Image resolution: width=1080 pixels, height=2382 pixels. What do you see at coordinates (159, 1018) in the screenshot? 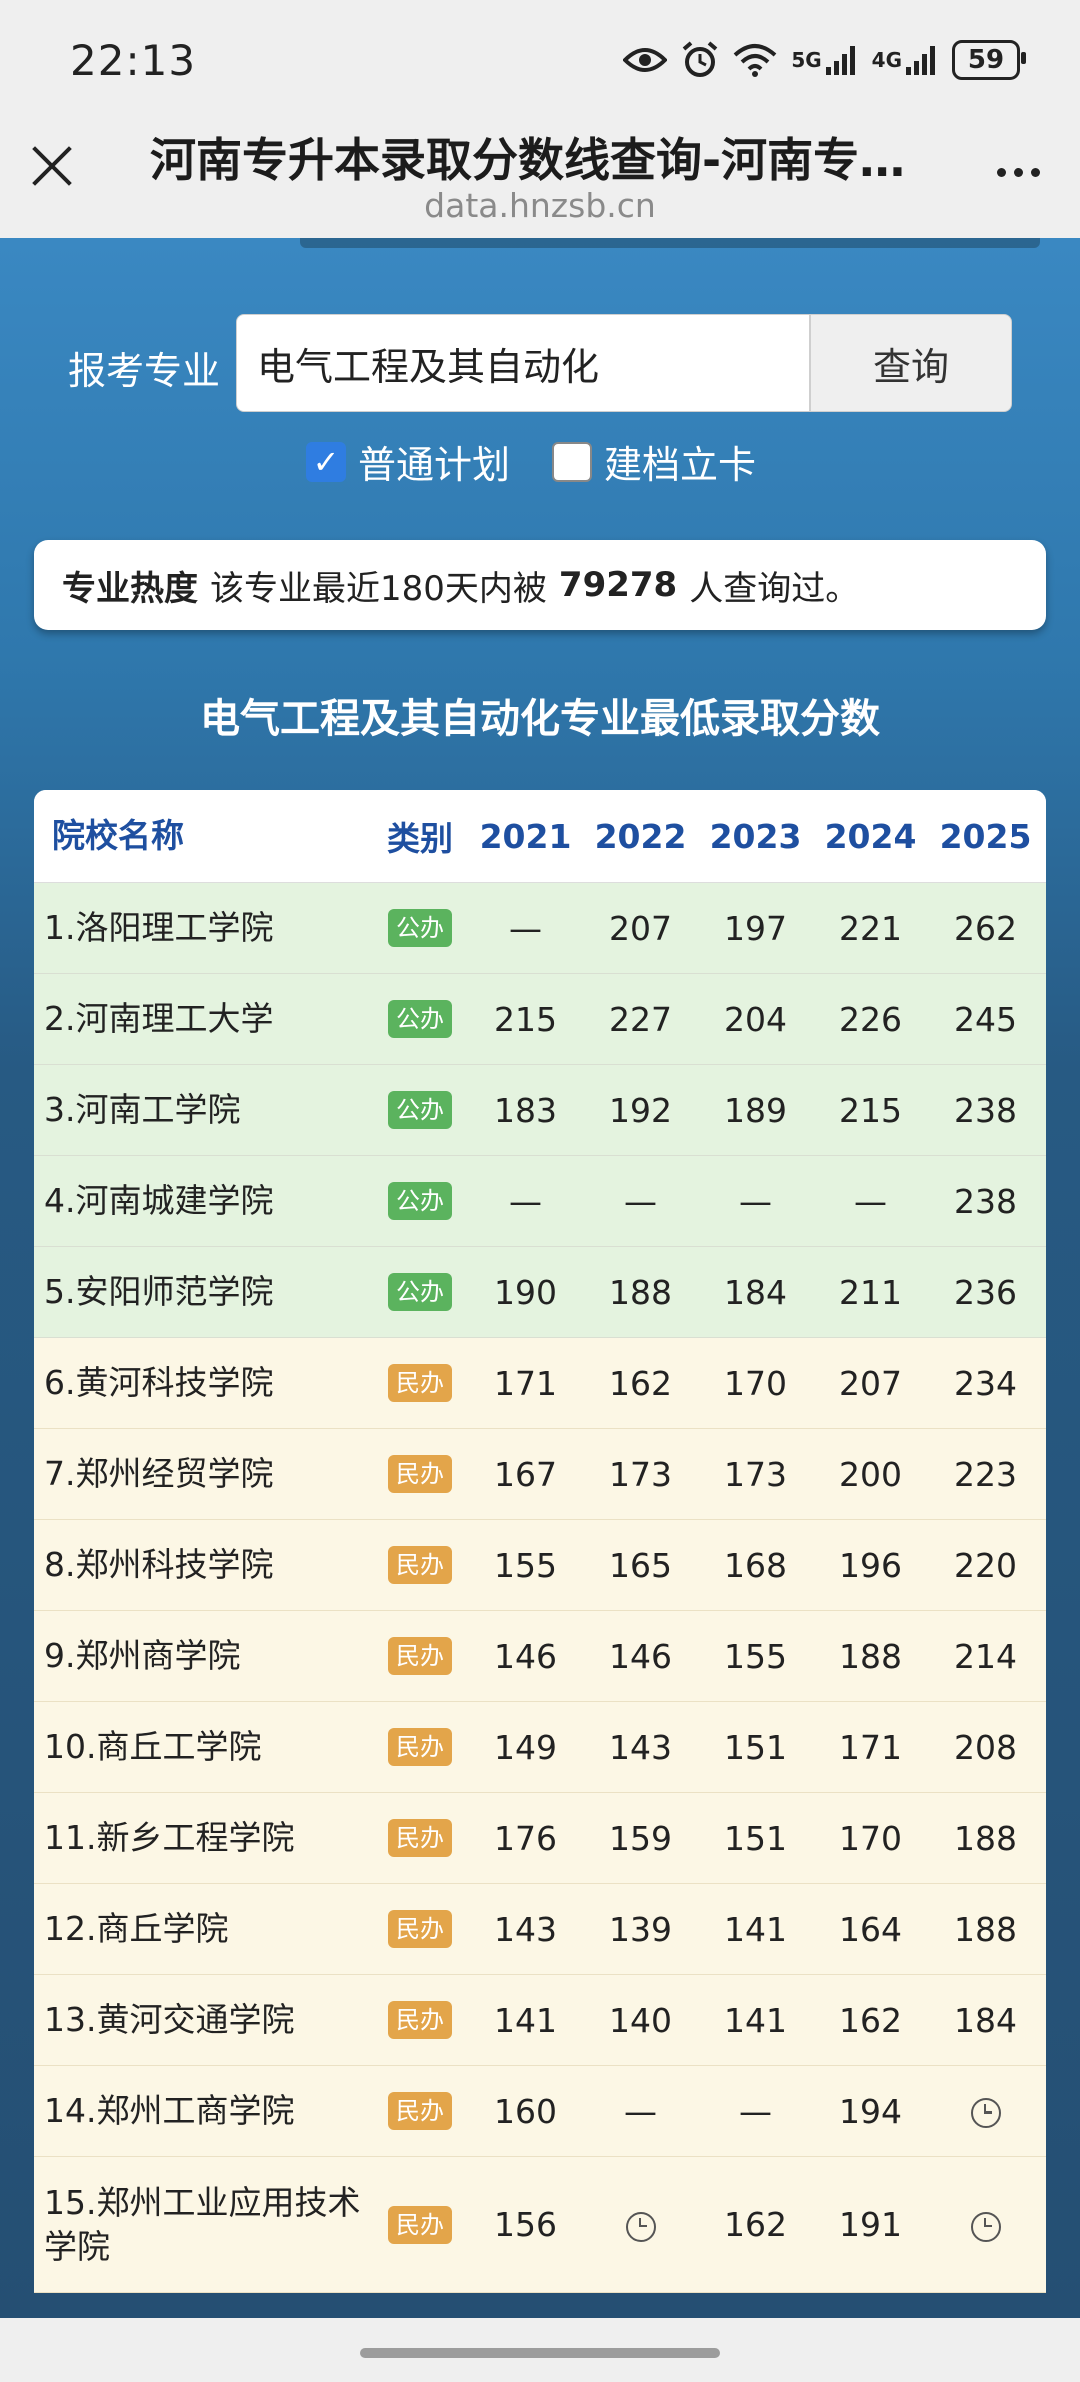
I see `school-name: 2.河南理工大学` at bounding box center [159, 1018].